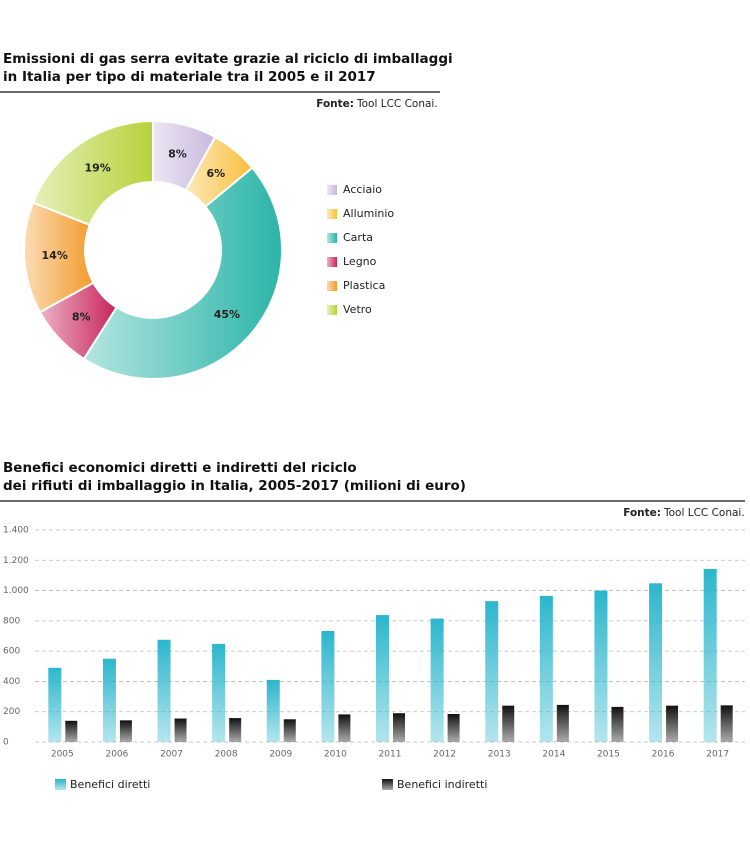 This screenshot has height=852, width=750. What do you see at coordinates (358, 237) in the screenshot?
I see `legend-label: Carta` at bounding box center [358, 237].